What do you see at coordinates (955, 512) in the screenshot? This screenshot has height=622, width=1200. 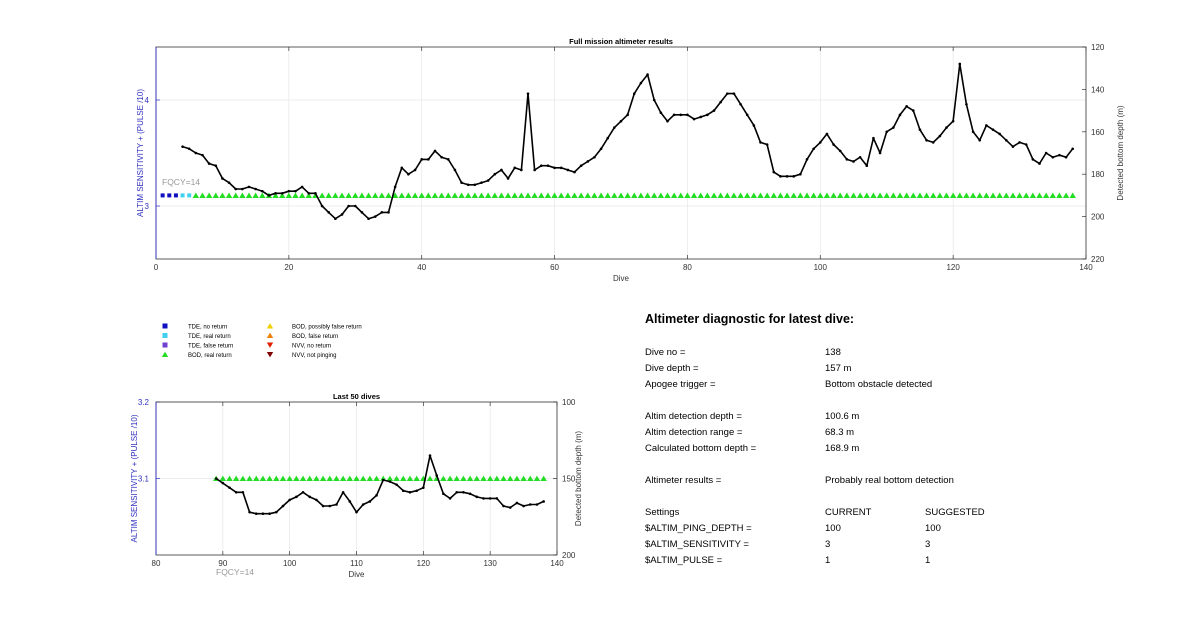 I see `suggested-header: SUGGESTED` at bounding box center [955, 512].